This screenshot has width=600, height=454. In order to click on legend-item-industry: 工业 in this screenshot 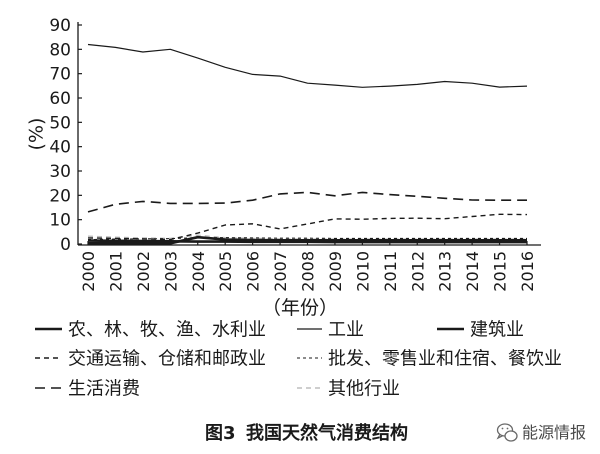, I will do `click(330, 329)`.